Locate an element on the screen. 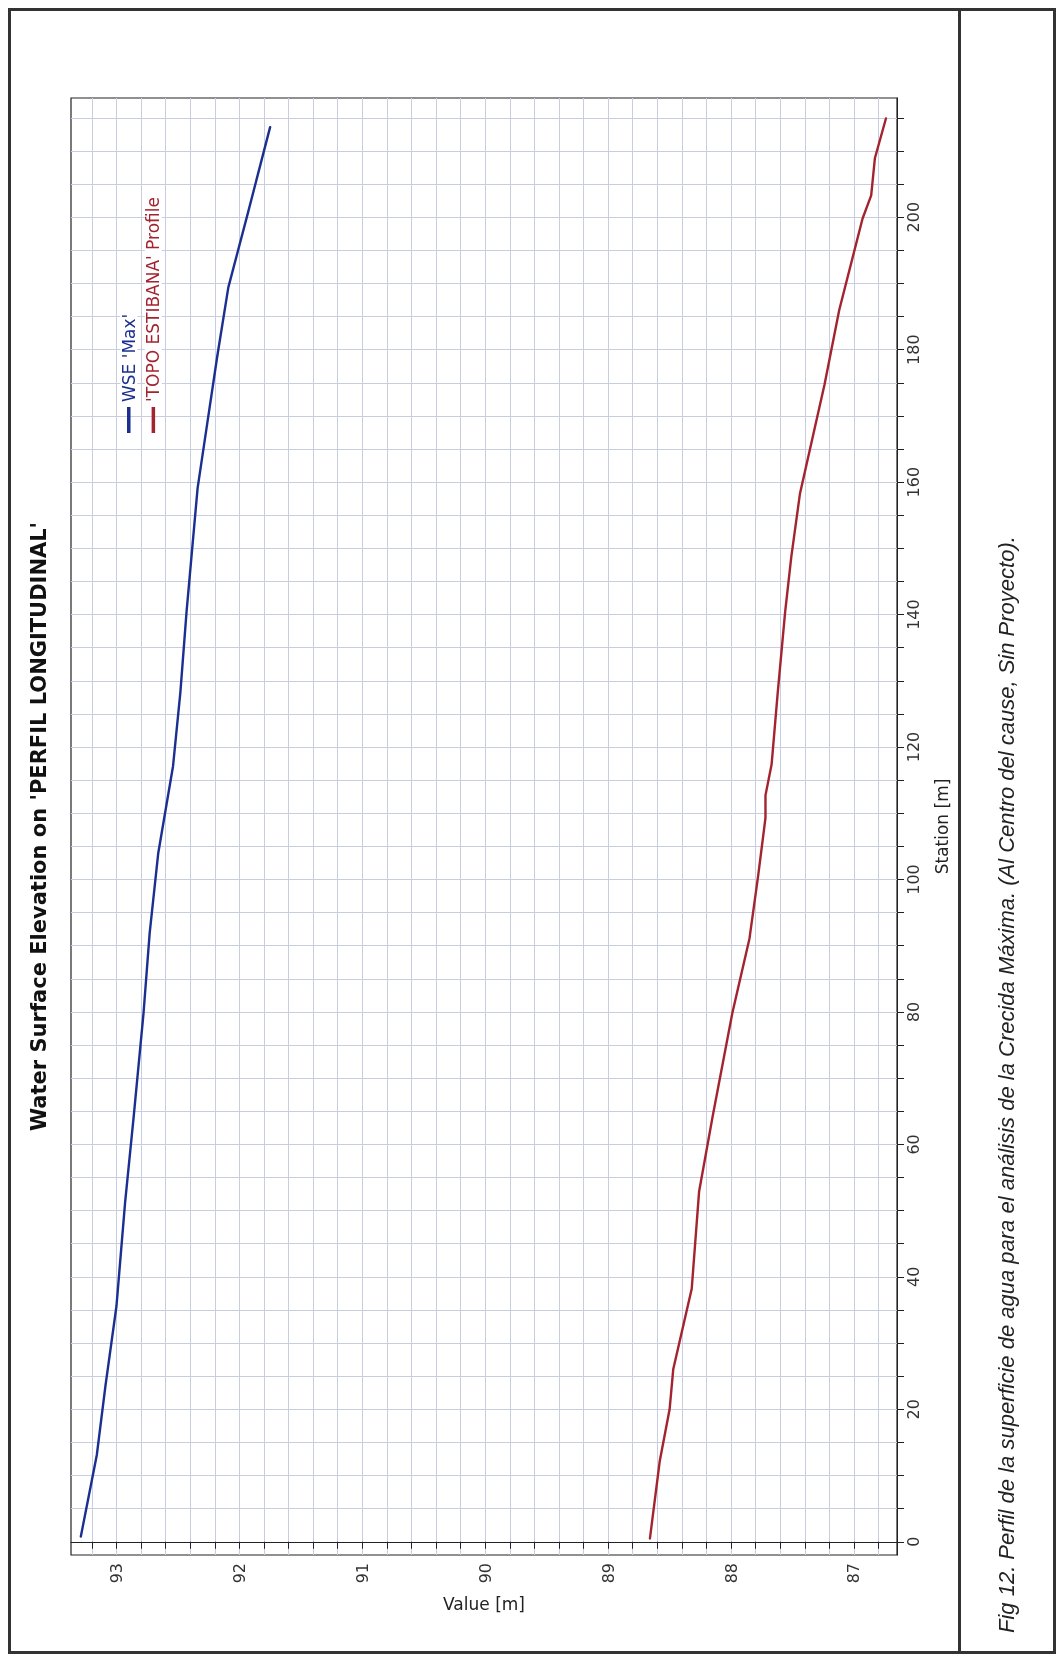 The height and width of the screenshot is (1658, 1062). x-tick-label: 92 is located at coordinates (239, 1573).